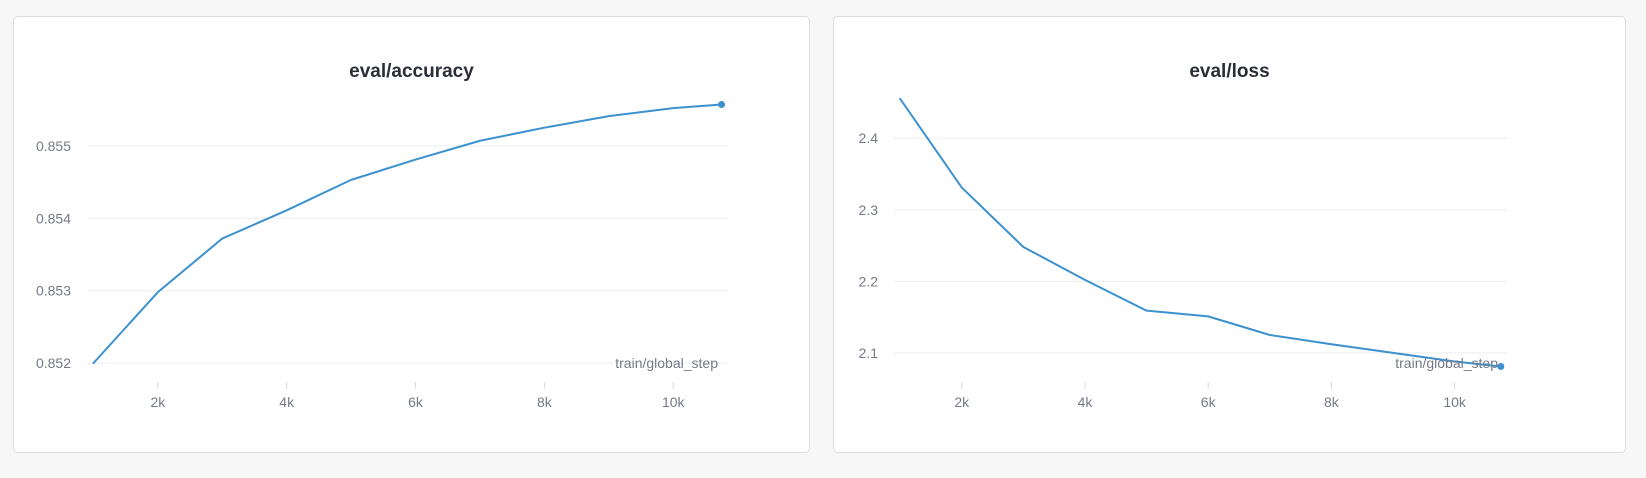  What do you see at coordinates (1229, 71) in the screenshot?
I see `chart-title: eval/loss` at bounding box center [1229, 71].